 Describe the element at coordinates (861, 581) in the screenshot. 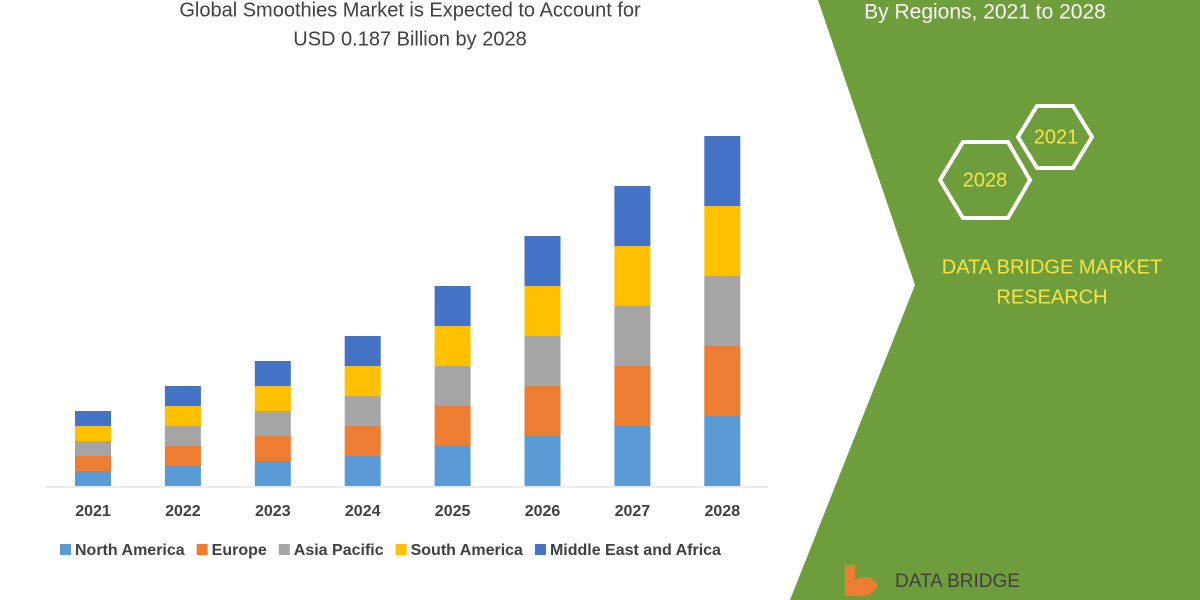

I see `logo-icon` at that location.